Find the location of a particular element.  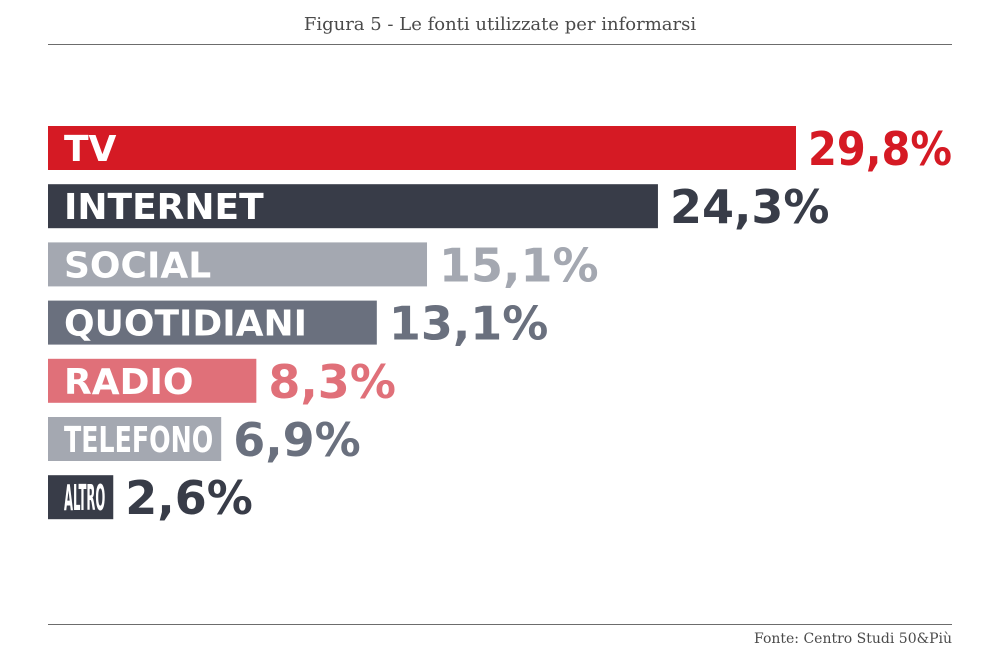

value-label-social: 15,1% is located at coordinates (519, 265).